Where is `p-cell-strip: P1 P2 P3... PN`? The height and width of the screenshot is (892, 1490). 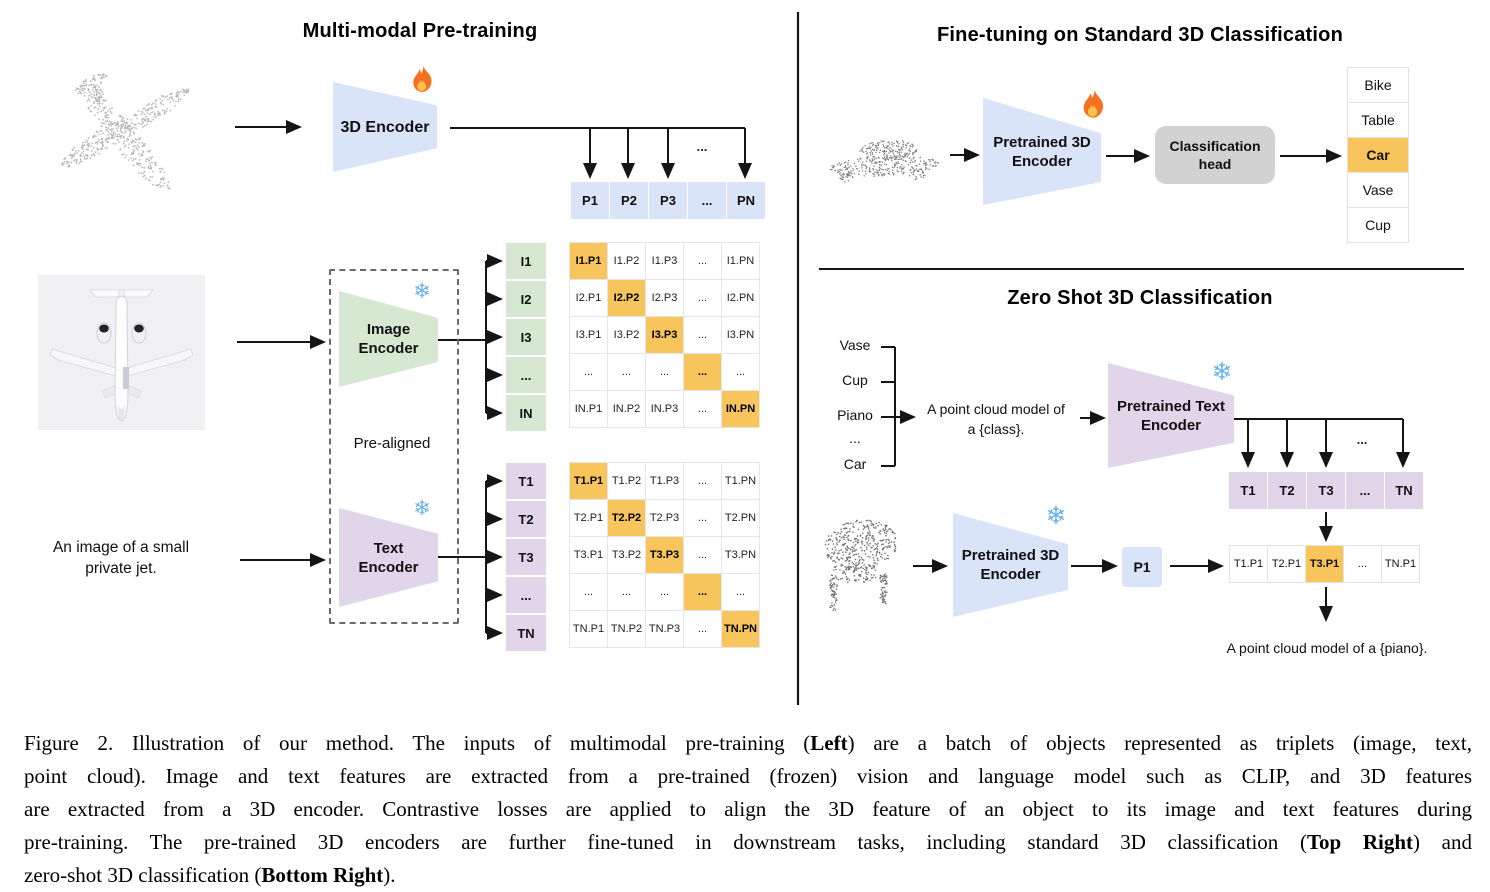
p-cell-strip: P1 P2 P3... PN is located at coordinates (668, 200).